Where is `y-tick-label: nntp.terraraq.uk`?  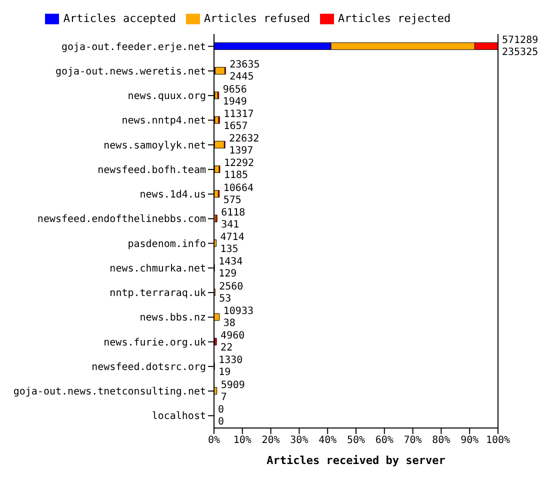
y-tick-label: nntp.terraraq.uk is located at coordinates (158, 294).